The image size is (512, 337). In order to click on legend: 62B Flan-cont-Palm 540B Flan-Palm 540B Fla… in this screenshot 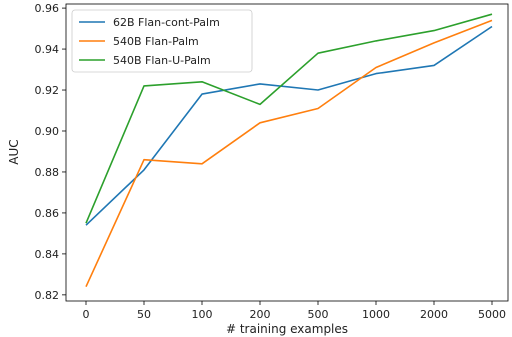, I will do `click(162, 41)`.